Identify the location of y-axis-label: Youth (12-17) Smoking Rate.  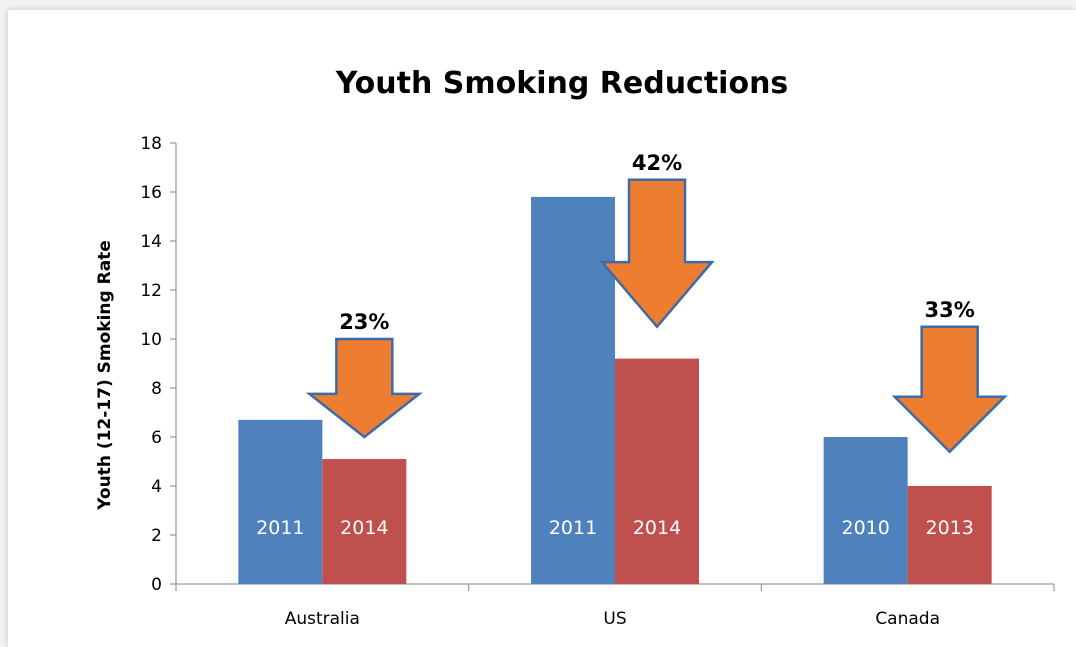
(105, 375).